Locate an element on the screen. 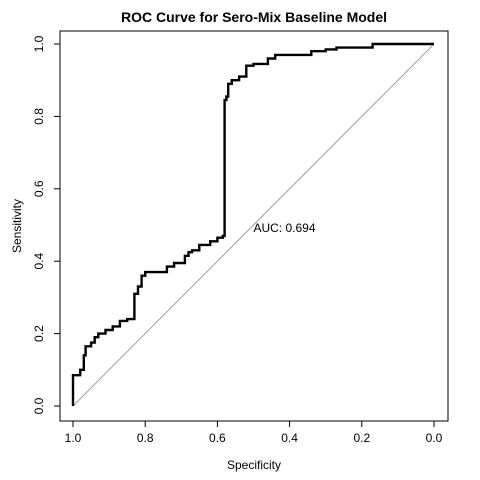 The height and width of the screenshot is (480, 480). x-tick-label: 0.6 is located at coordinates (217, 438).